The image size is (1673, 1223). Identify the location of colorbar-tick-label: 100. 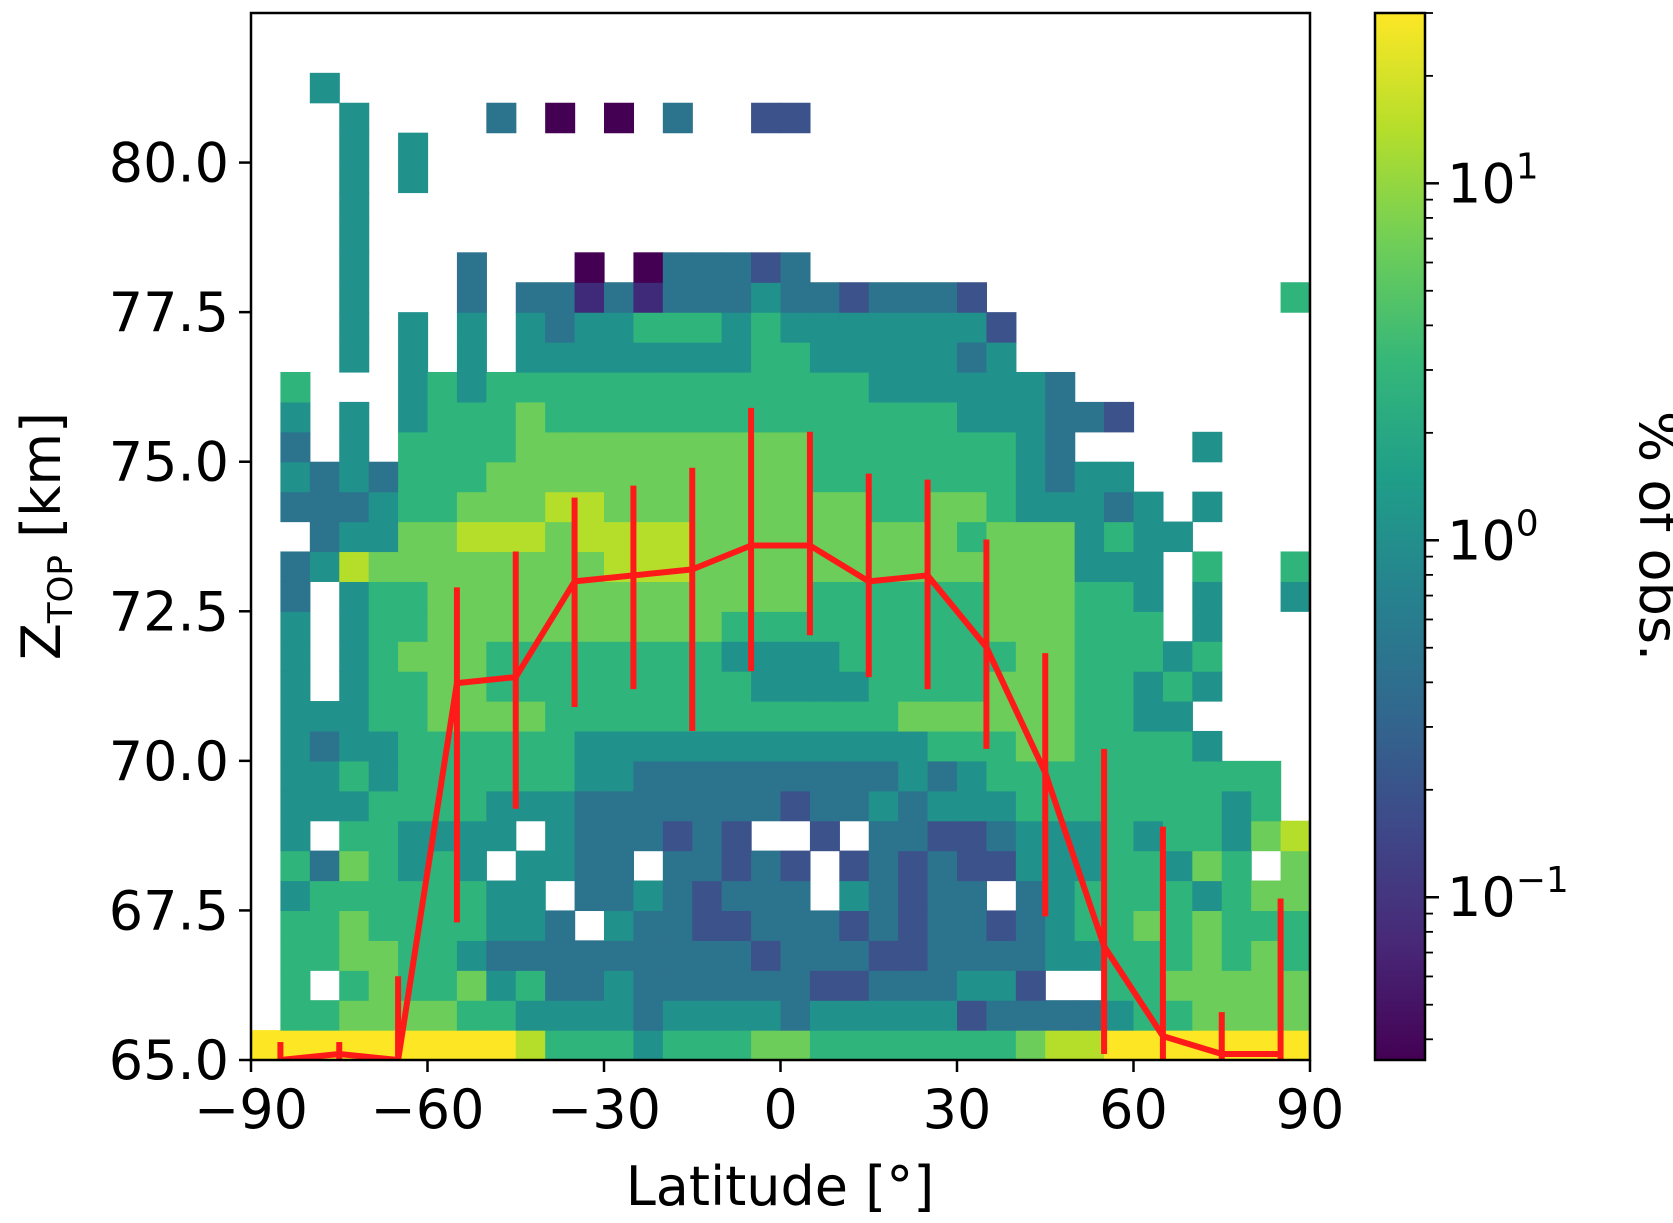
(1493, 537).